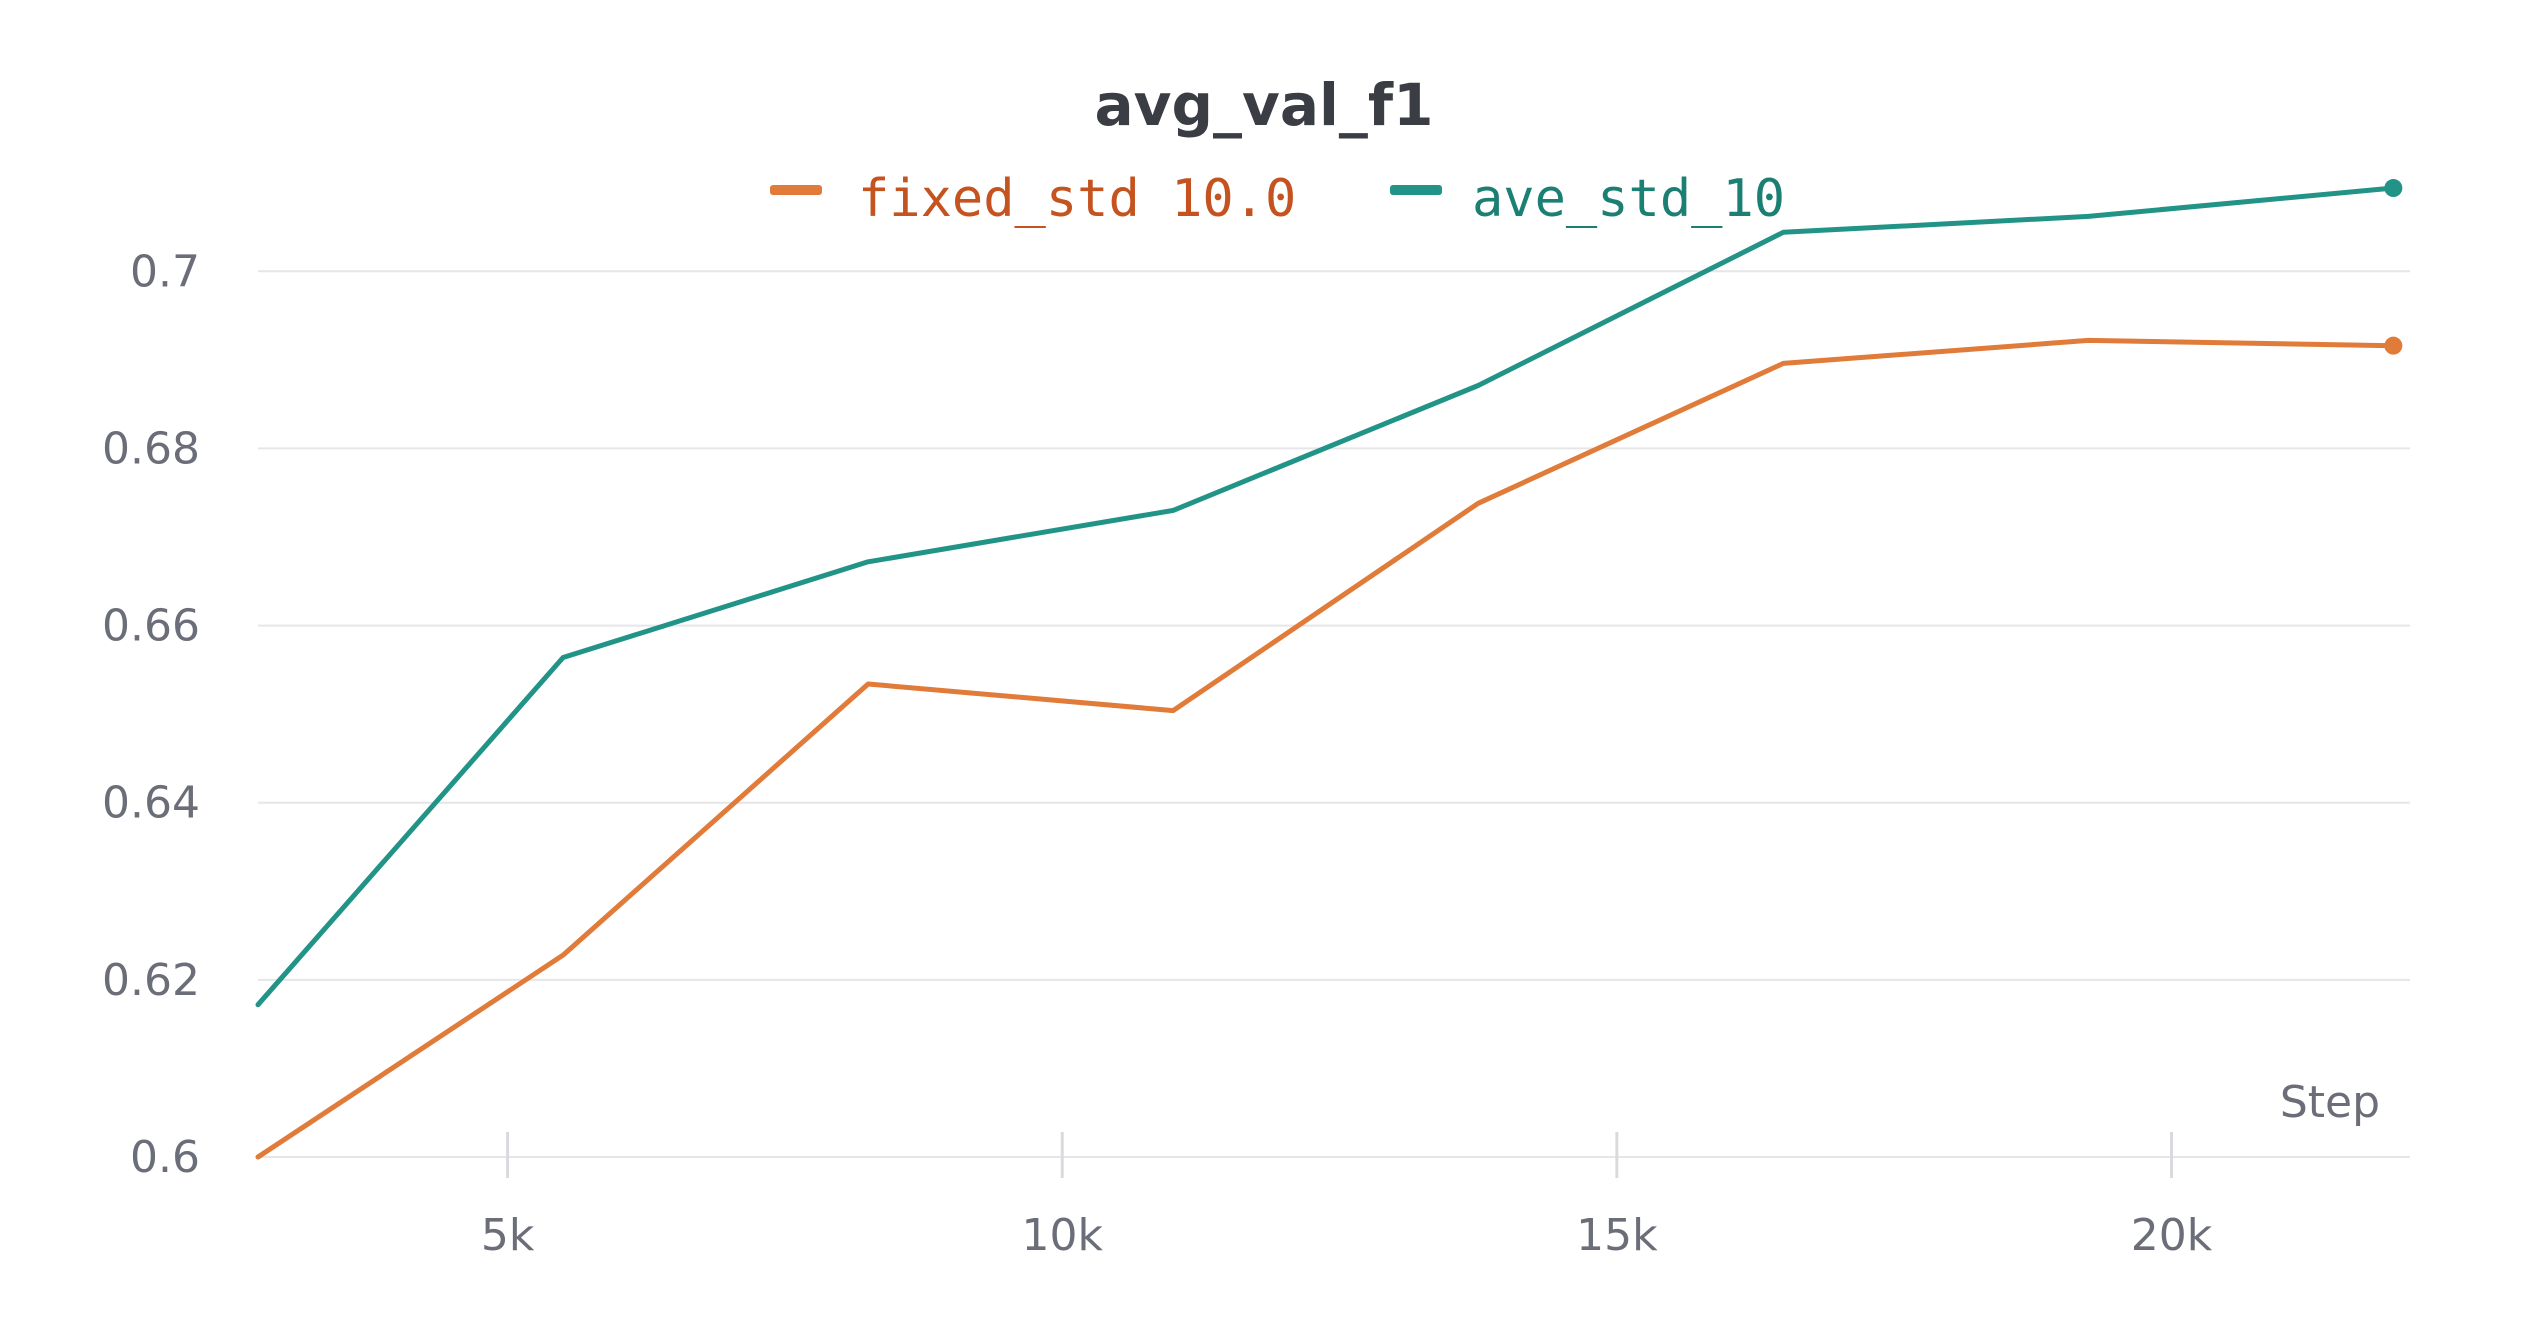 This screenshot has width=2528, height=1328. I want to click on x-tick-label: 10k, so click(1062, 1235).